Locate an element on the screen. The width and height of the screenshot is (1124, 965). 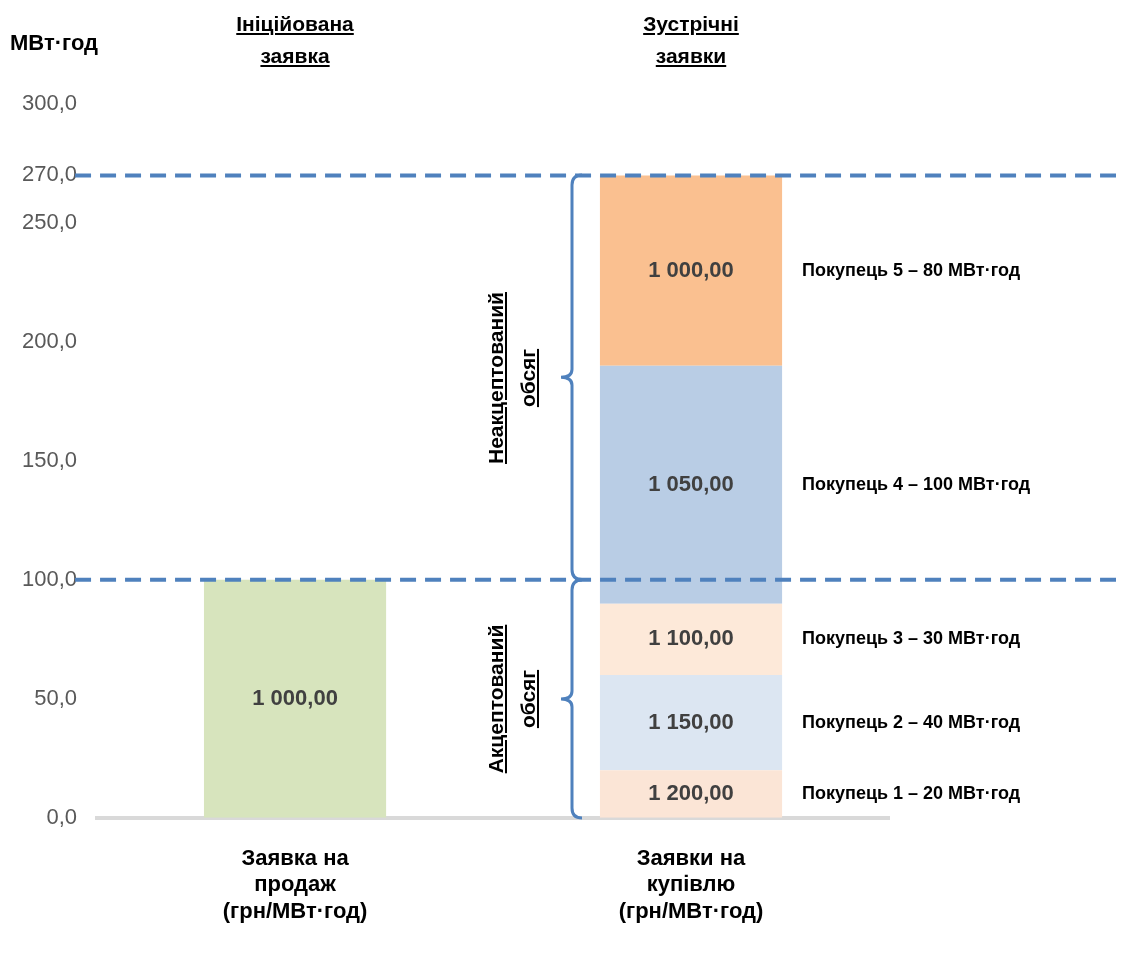
text: Ініційована заявка is located at coordinates (295, 40).